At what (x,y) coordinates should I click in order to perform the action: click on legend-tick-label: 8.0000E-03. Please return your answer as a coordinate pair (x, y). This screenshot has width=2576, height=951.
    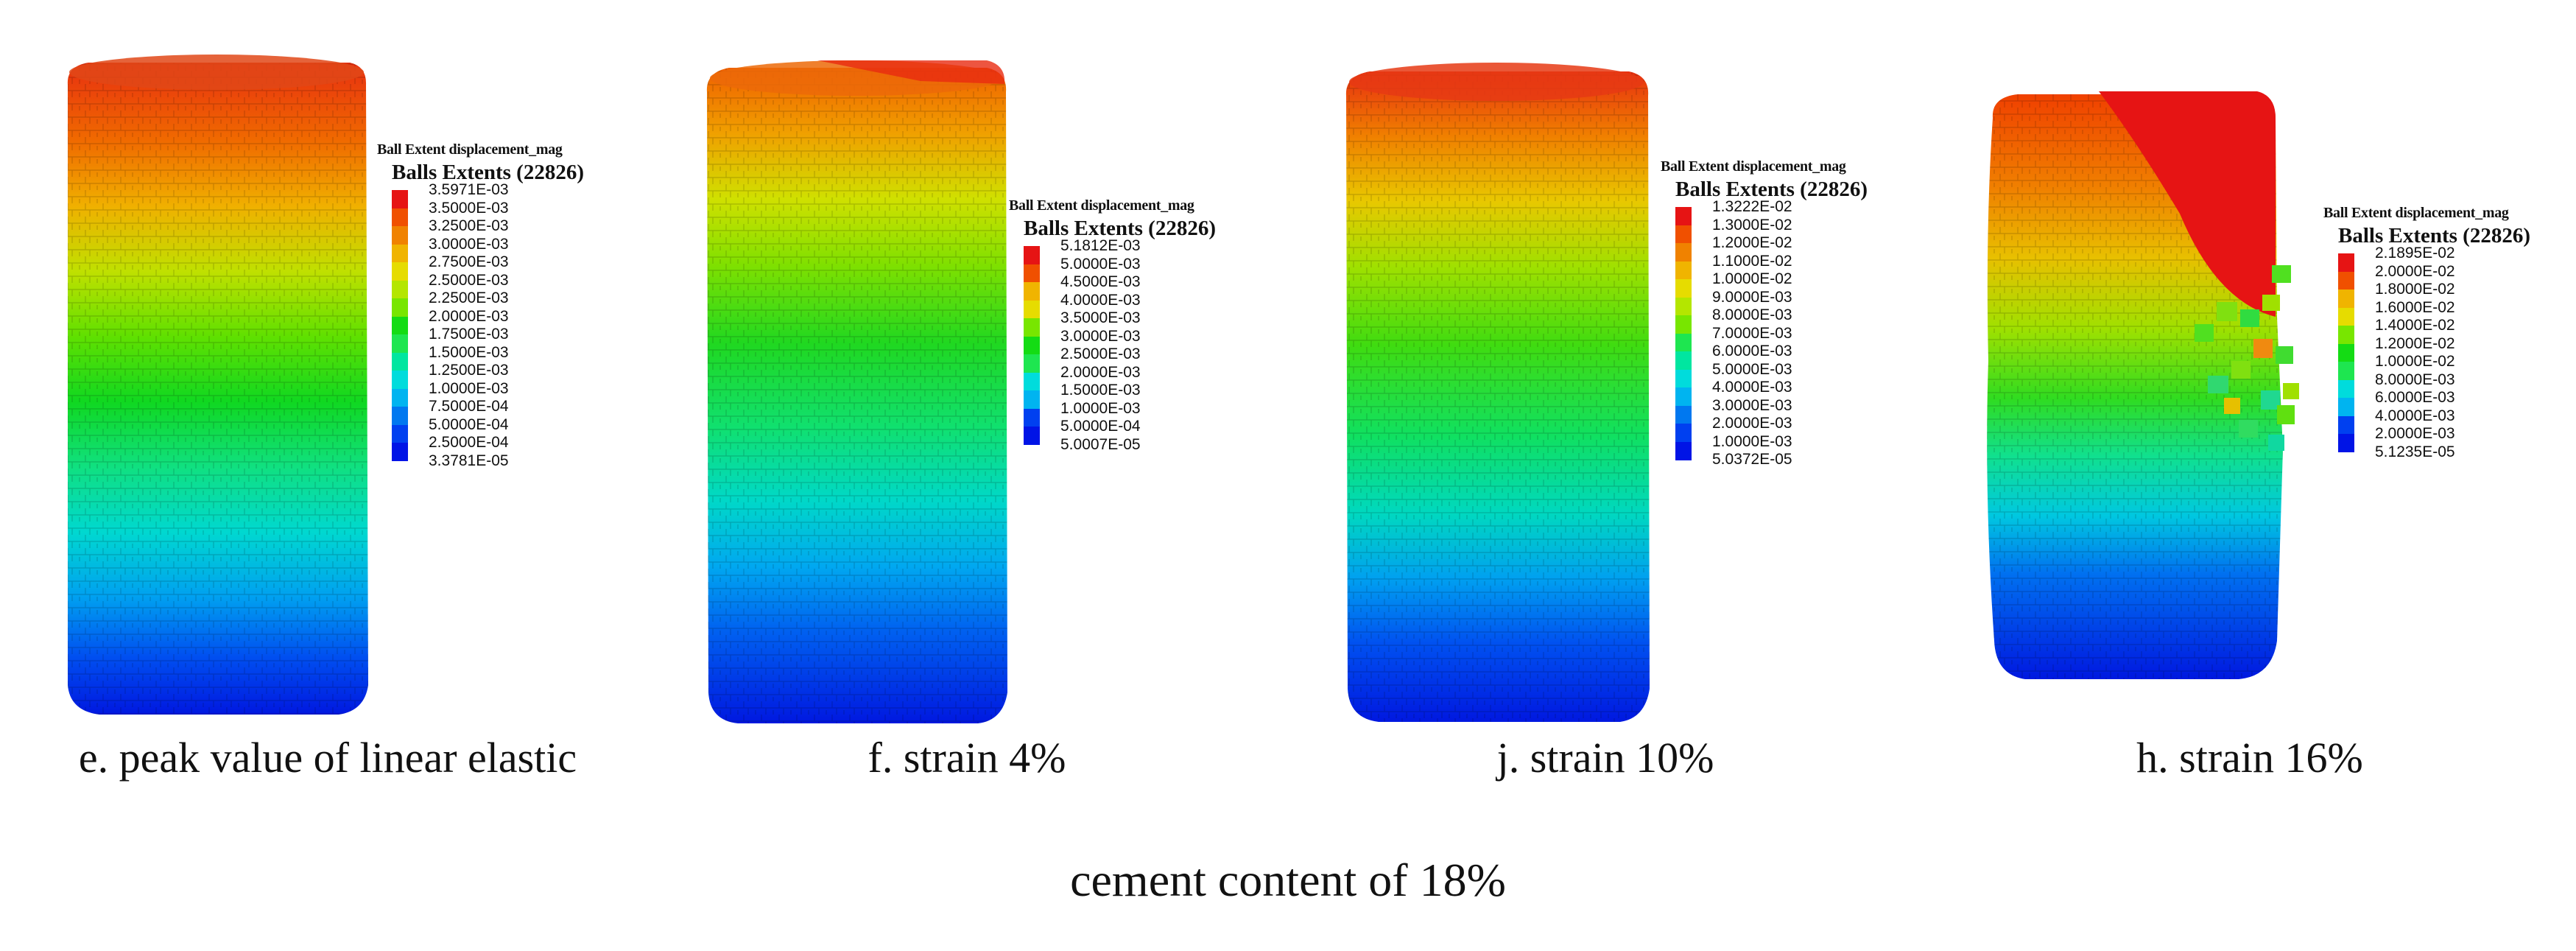
    Looking at the image, I should click on (2415, 379).